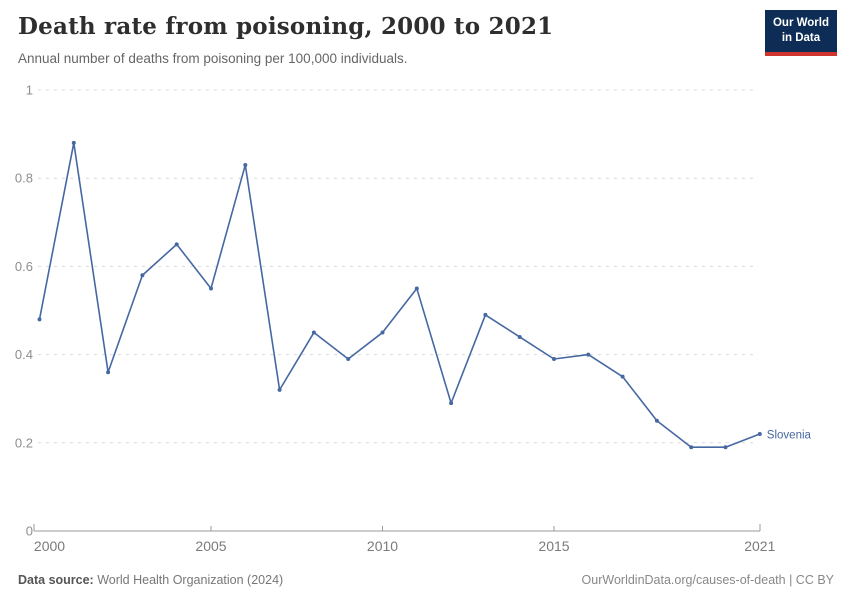 The height and width of the screenshot is (600, 850). Describe the element at coordinates (691, 447) in the screenshot. I see `data-point-slovenia-2019` at that location.